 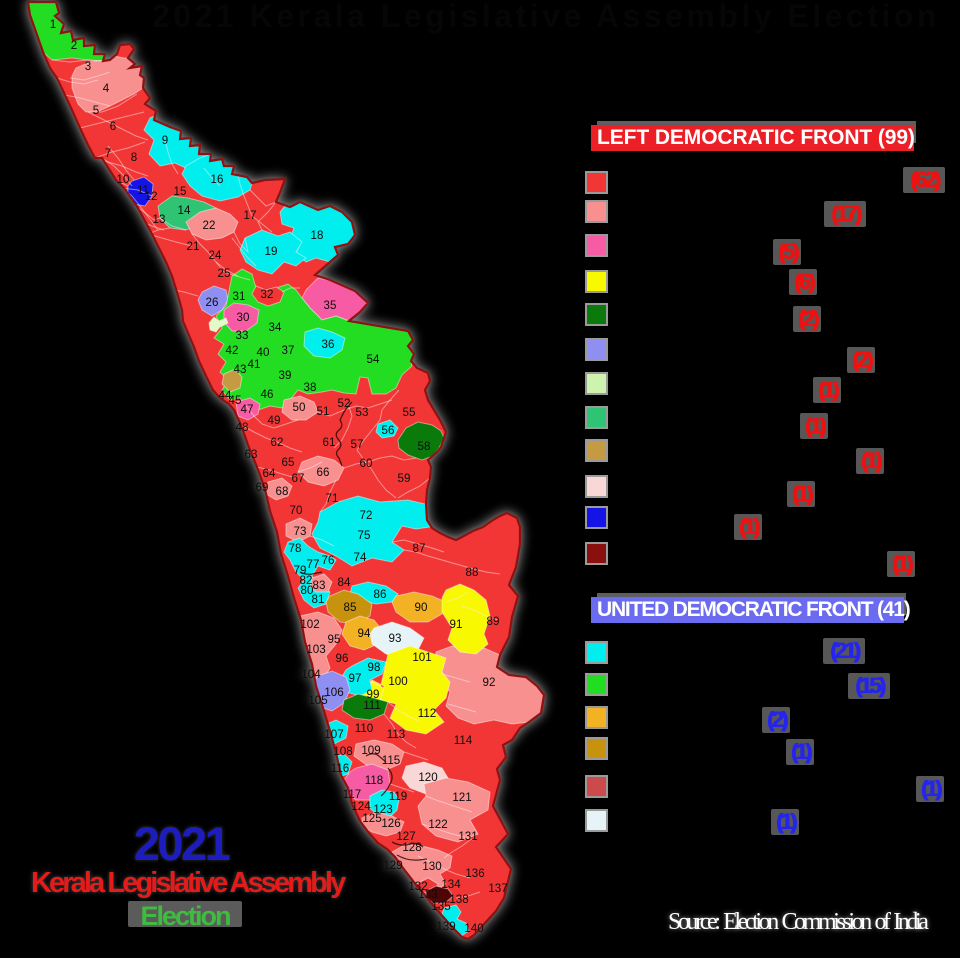 What do you see at coordinates (295, 548) in the screenshot?
I see `svg-text: 78` at bounding box center [295, 548].